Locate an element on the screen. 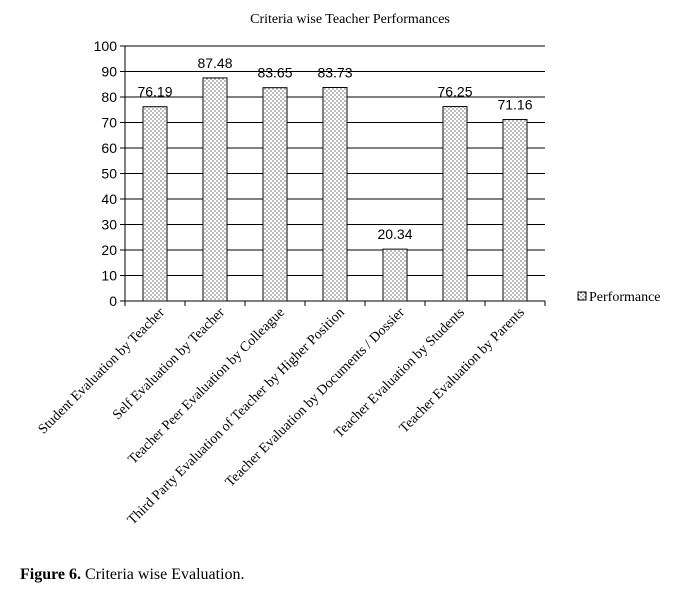 Image resolution: width=680 pixels, height=597 pixels. x-tick-label: Self Evaluation by Teacher is located at coordinates (169, 364).